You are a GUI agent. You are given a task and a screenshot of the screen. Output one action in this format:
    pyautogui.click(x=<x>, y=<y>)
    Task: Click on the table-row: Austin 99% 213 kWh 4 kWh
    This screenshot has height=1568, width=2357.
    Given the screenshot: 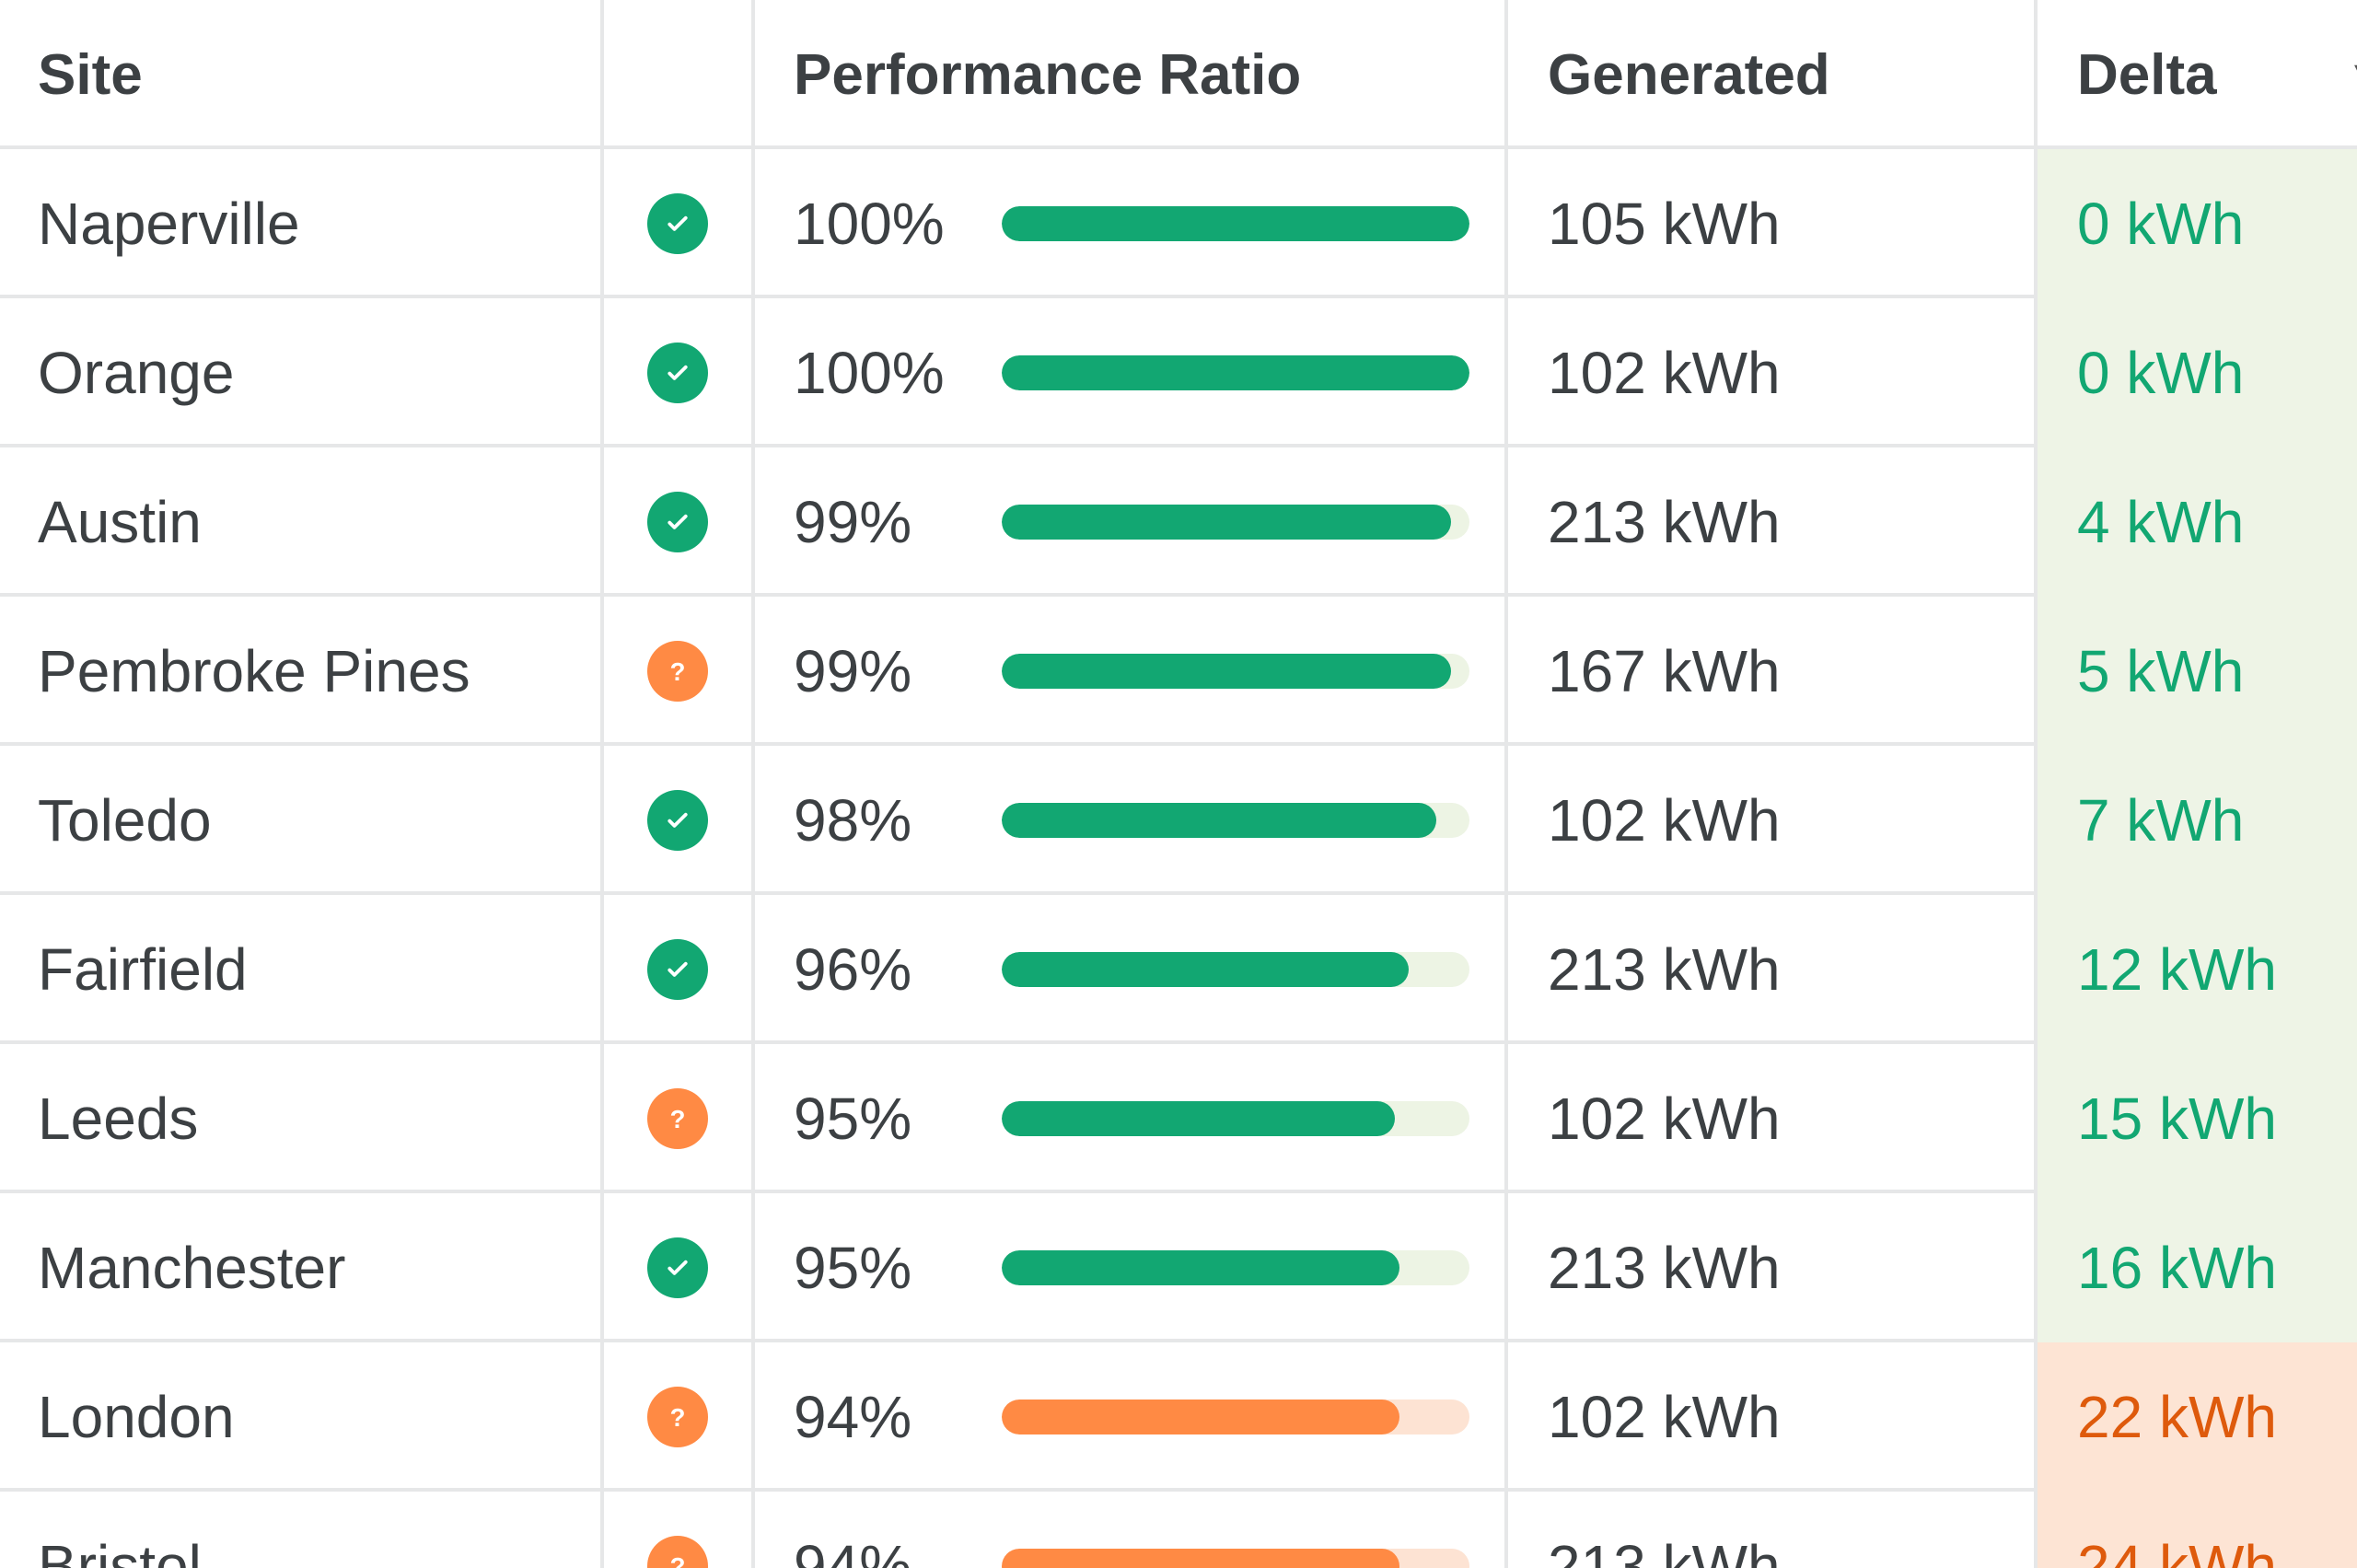 What is the action you would take?
    pyautogui.click(x=1178, y=522)
    